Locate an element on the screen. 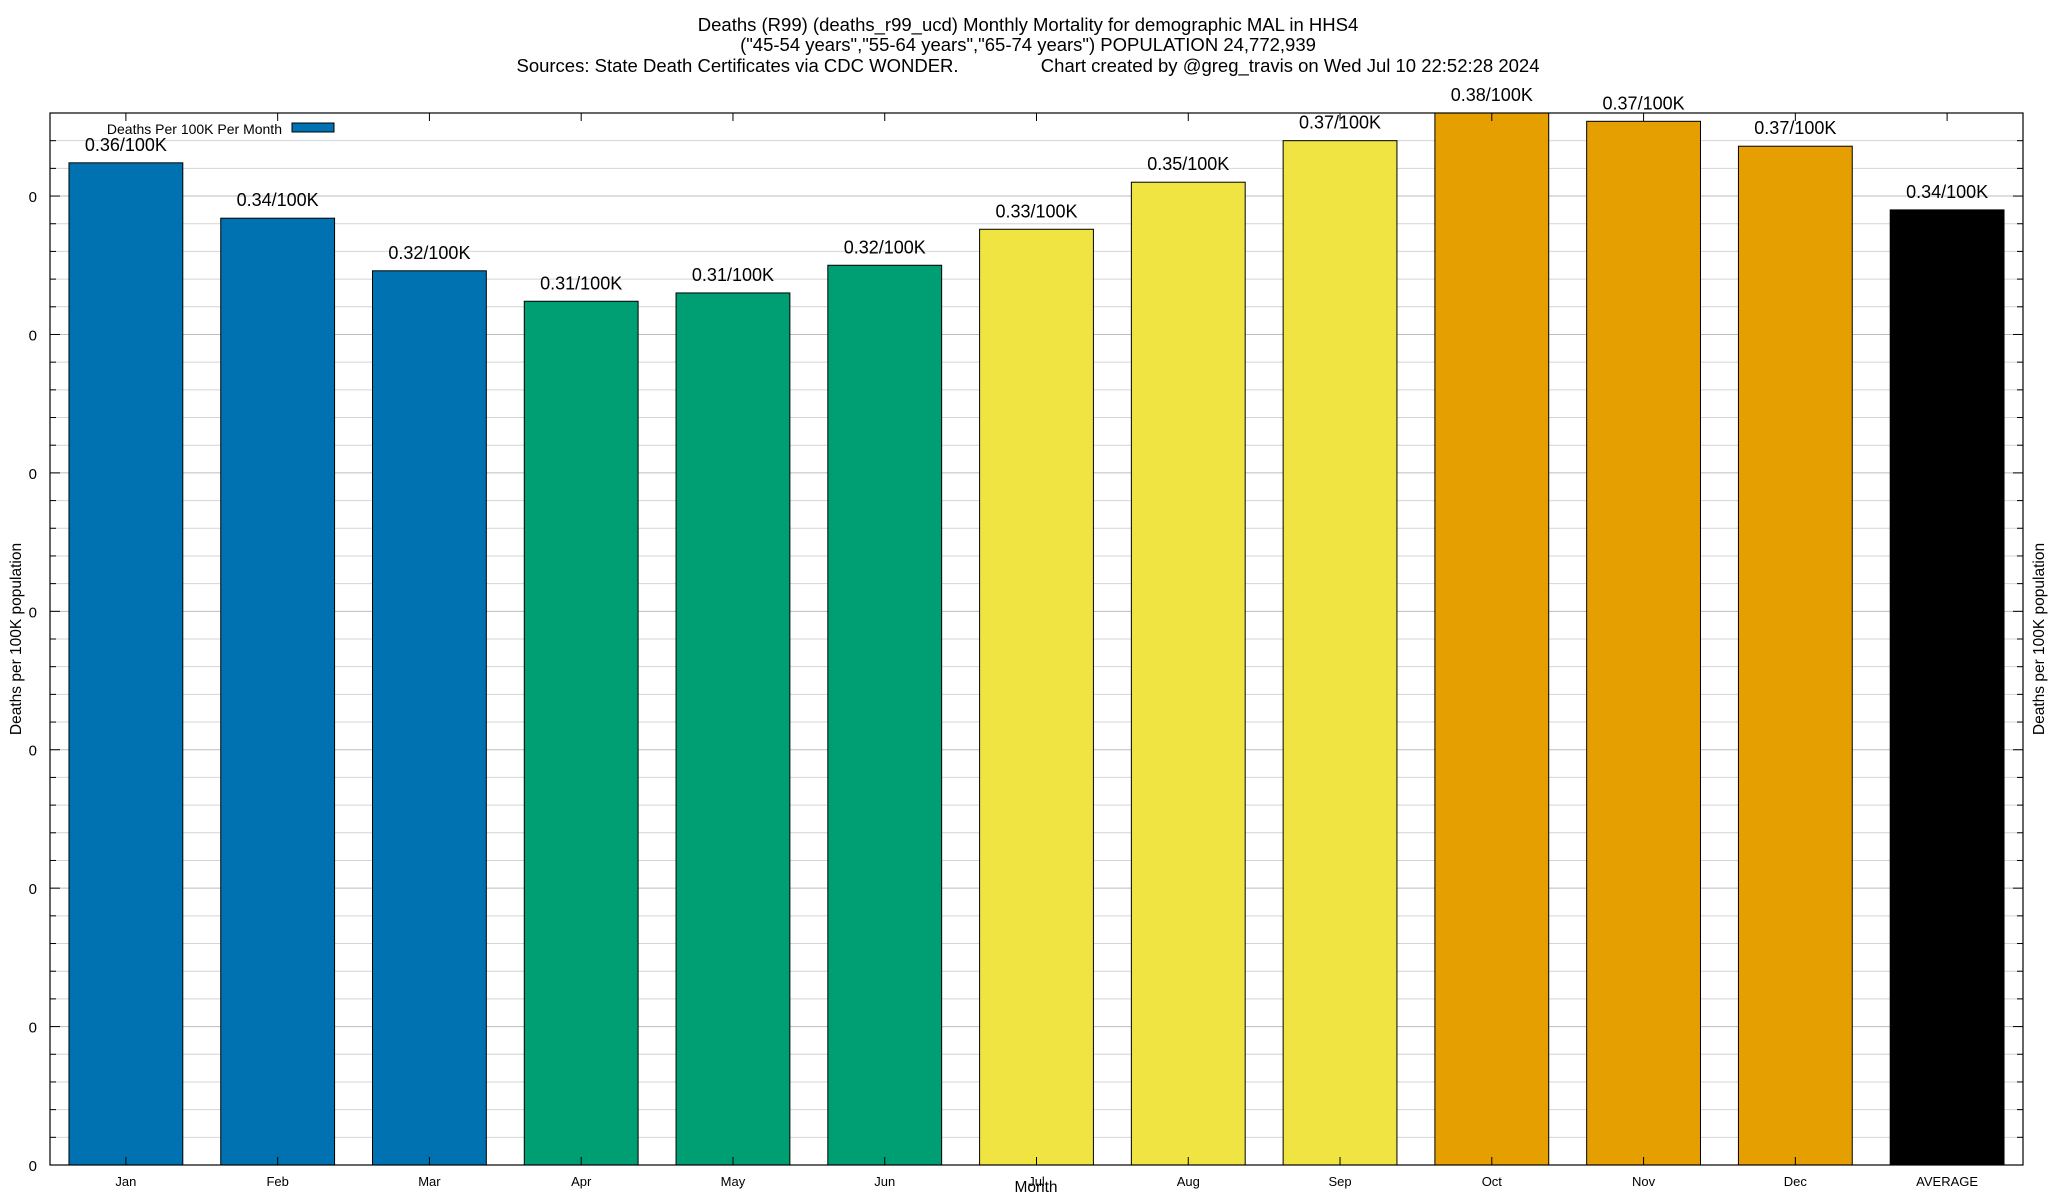  data-label-dec: 0.37/100K is located at coordinates (1795, 128).